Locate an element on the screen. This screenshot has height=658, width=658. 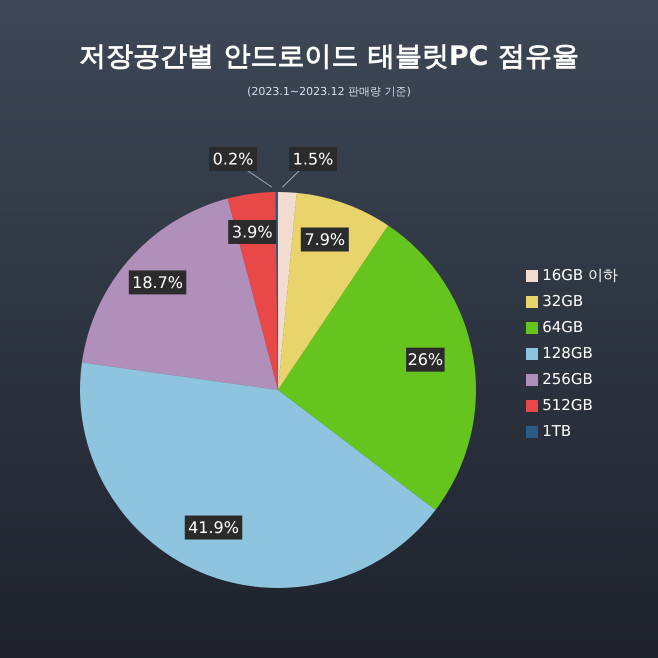
legend-label: 16GB 이하 is located at coordinates (580, 275).